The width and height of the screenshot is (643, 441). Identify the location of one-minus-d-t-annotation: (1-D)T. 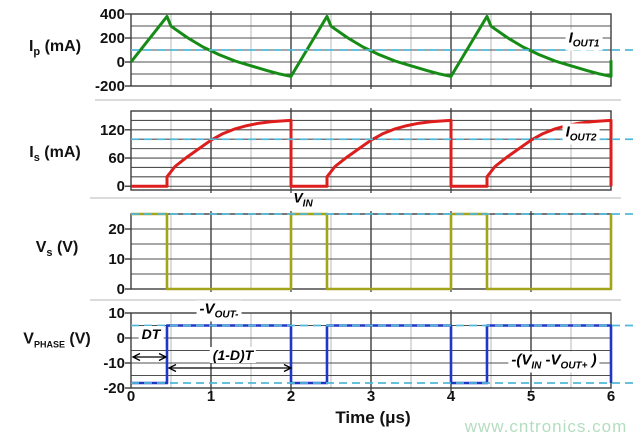
(233, 355).